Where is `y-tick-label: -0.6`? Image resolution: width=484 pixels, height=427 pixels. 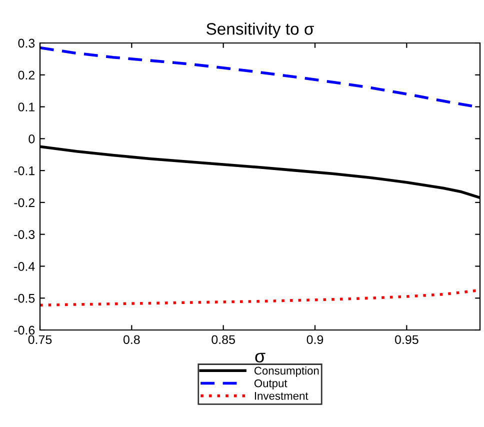
y-tick-label: -0.6 is located at coordinates (24, 330).